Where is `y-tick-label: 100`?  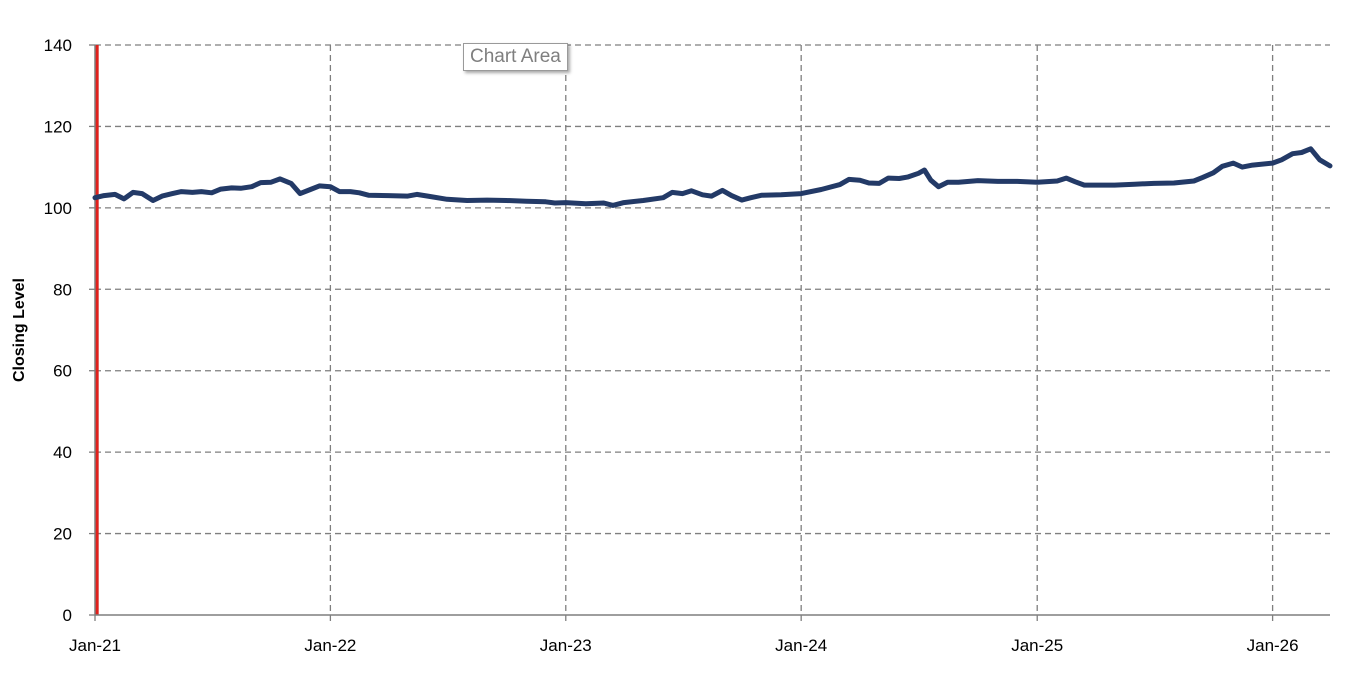 y-tick-label: 100 is located at coordinates (58, 208).